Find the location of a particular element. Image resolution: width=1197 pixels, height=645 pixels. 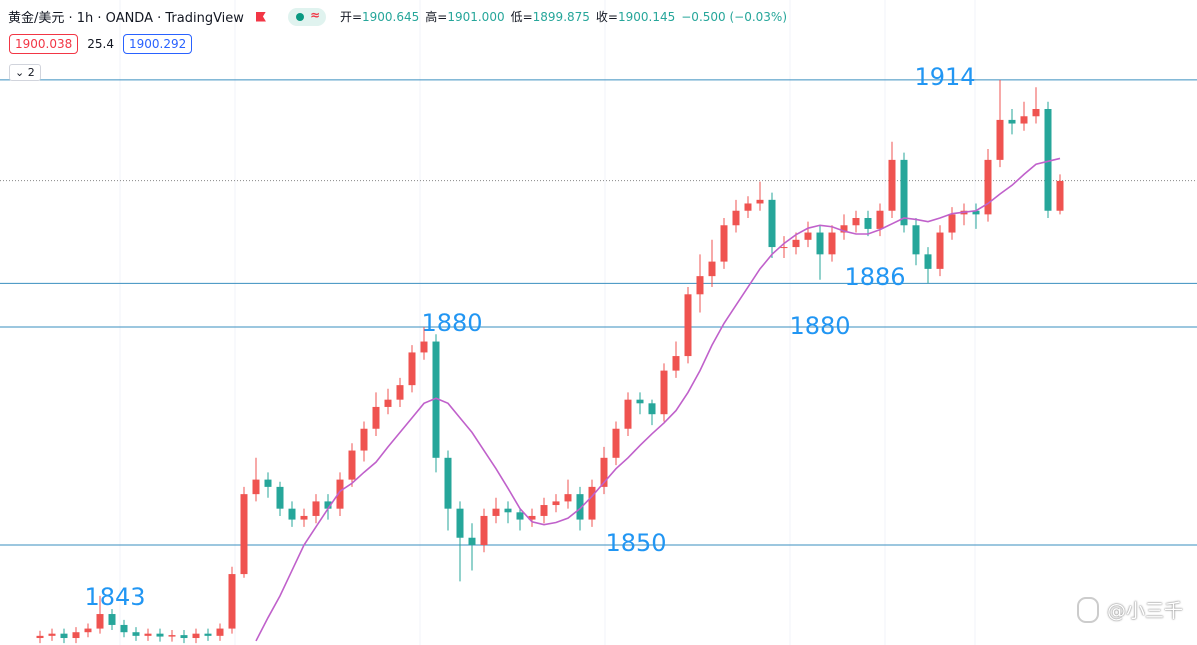

symbol: 黄金/美元 · 1h · OANDA · TradingView is located at coordinates (126, 18).